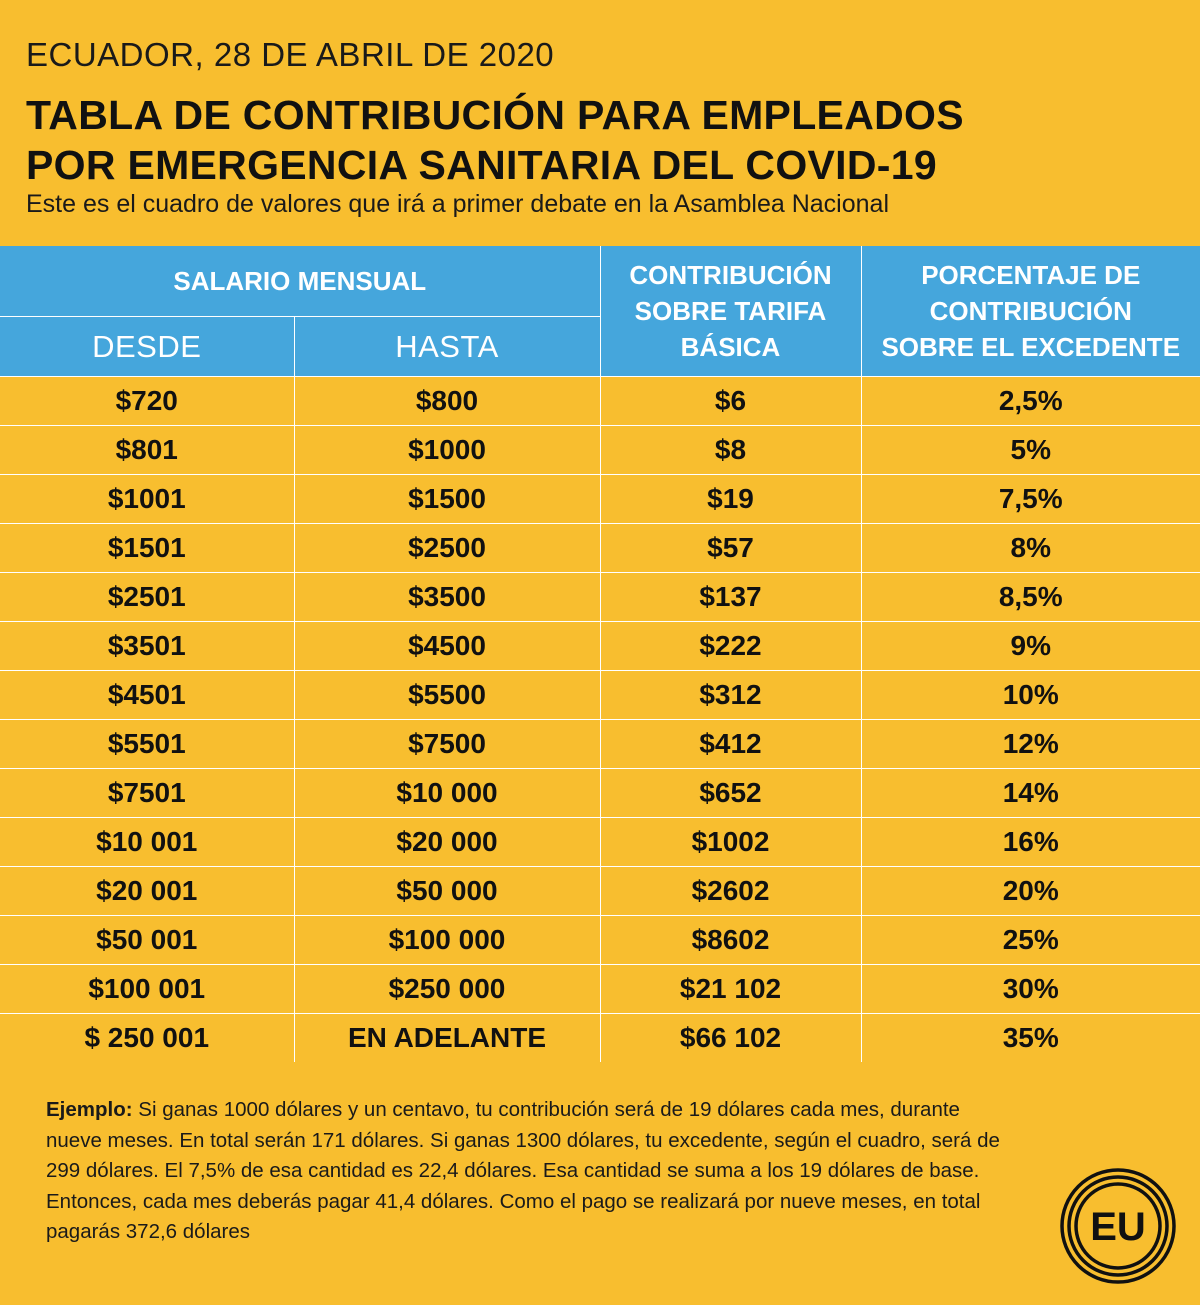 This screenshot has height=1305, width=1200. What do you see at coordinates (147, 695) in the screenshot?
I see `cell-desde: $4501` at bounding box center [147, 695].